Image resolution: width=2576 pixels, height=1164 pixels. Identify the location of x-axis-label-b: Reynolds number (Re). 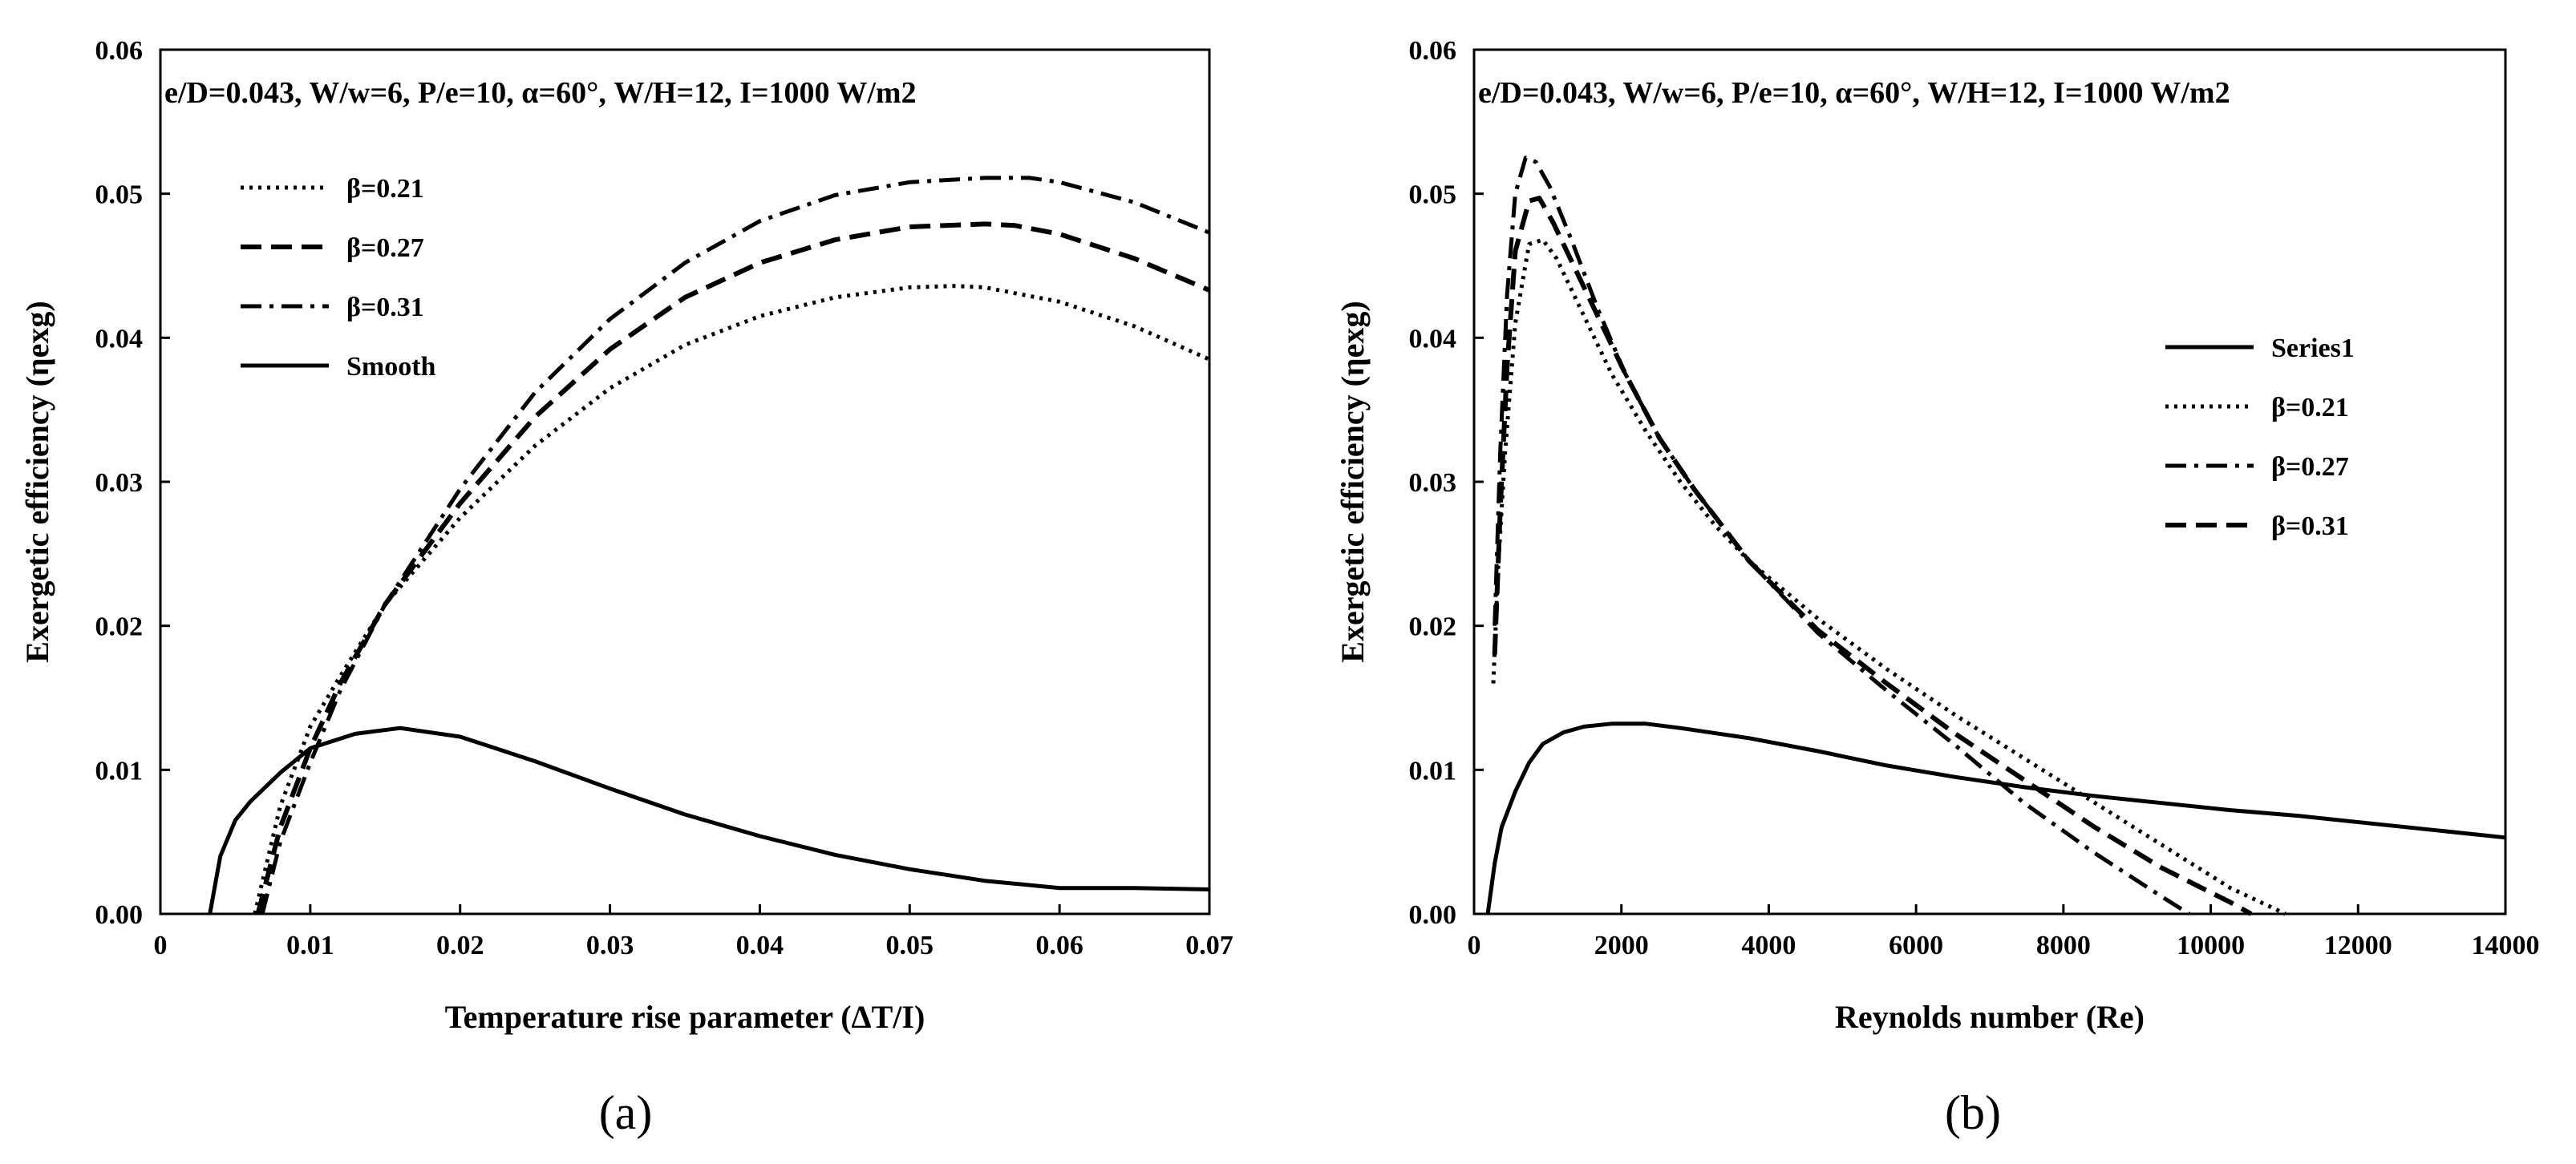
(1990, 1017).